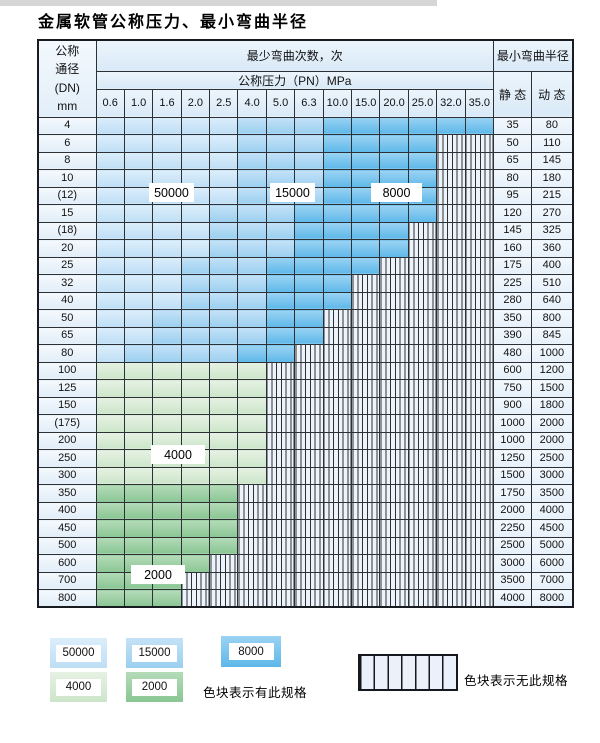 The height and width of the screenshot is (743, 600). I want to click on table-row: 20 160 360, so click(305, 248).